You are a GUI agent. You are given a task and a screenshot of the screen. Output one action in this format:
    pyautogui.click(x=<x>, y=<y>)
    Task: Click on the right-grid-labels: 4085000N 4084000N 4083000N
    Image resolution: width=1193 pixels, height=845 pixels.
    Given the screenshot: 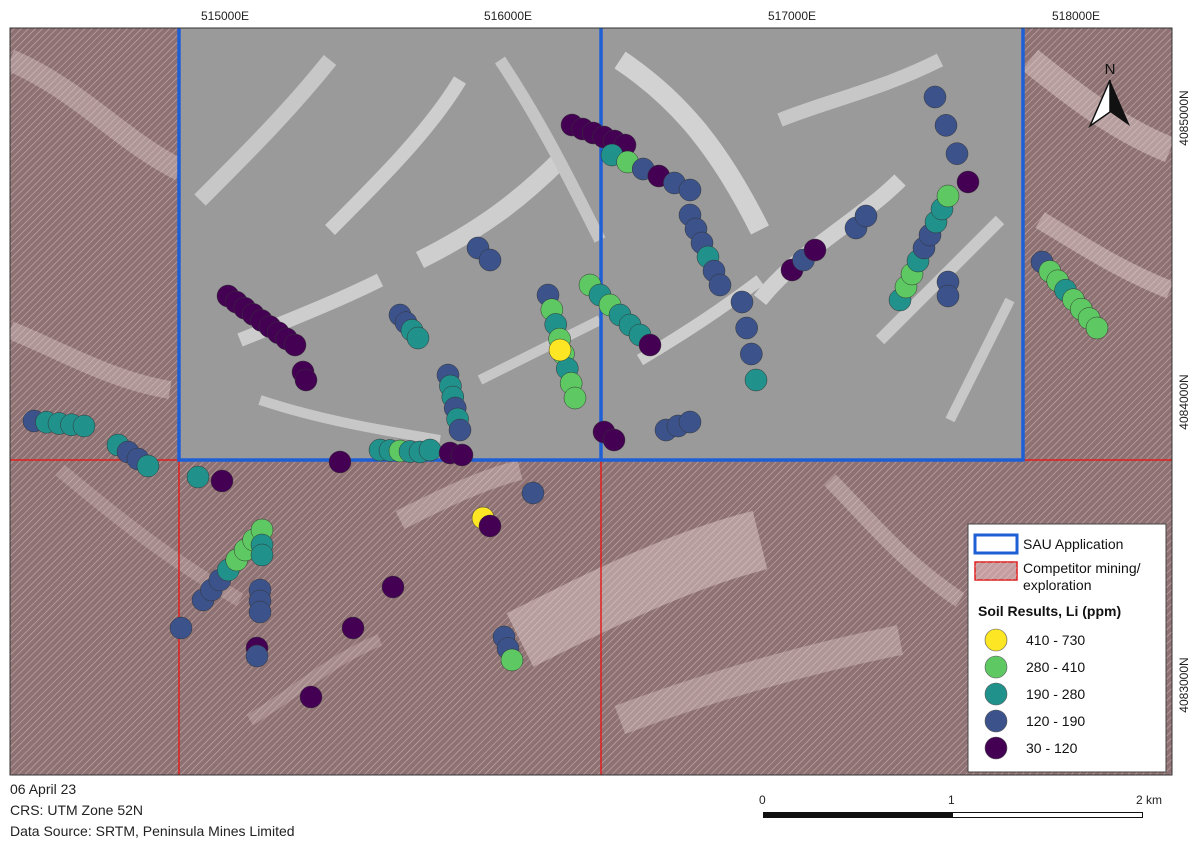 What is the action you would take?
    pyautogui.click(x=1184, y=401)
    